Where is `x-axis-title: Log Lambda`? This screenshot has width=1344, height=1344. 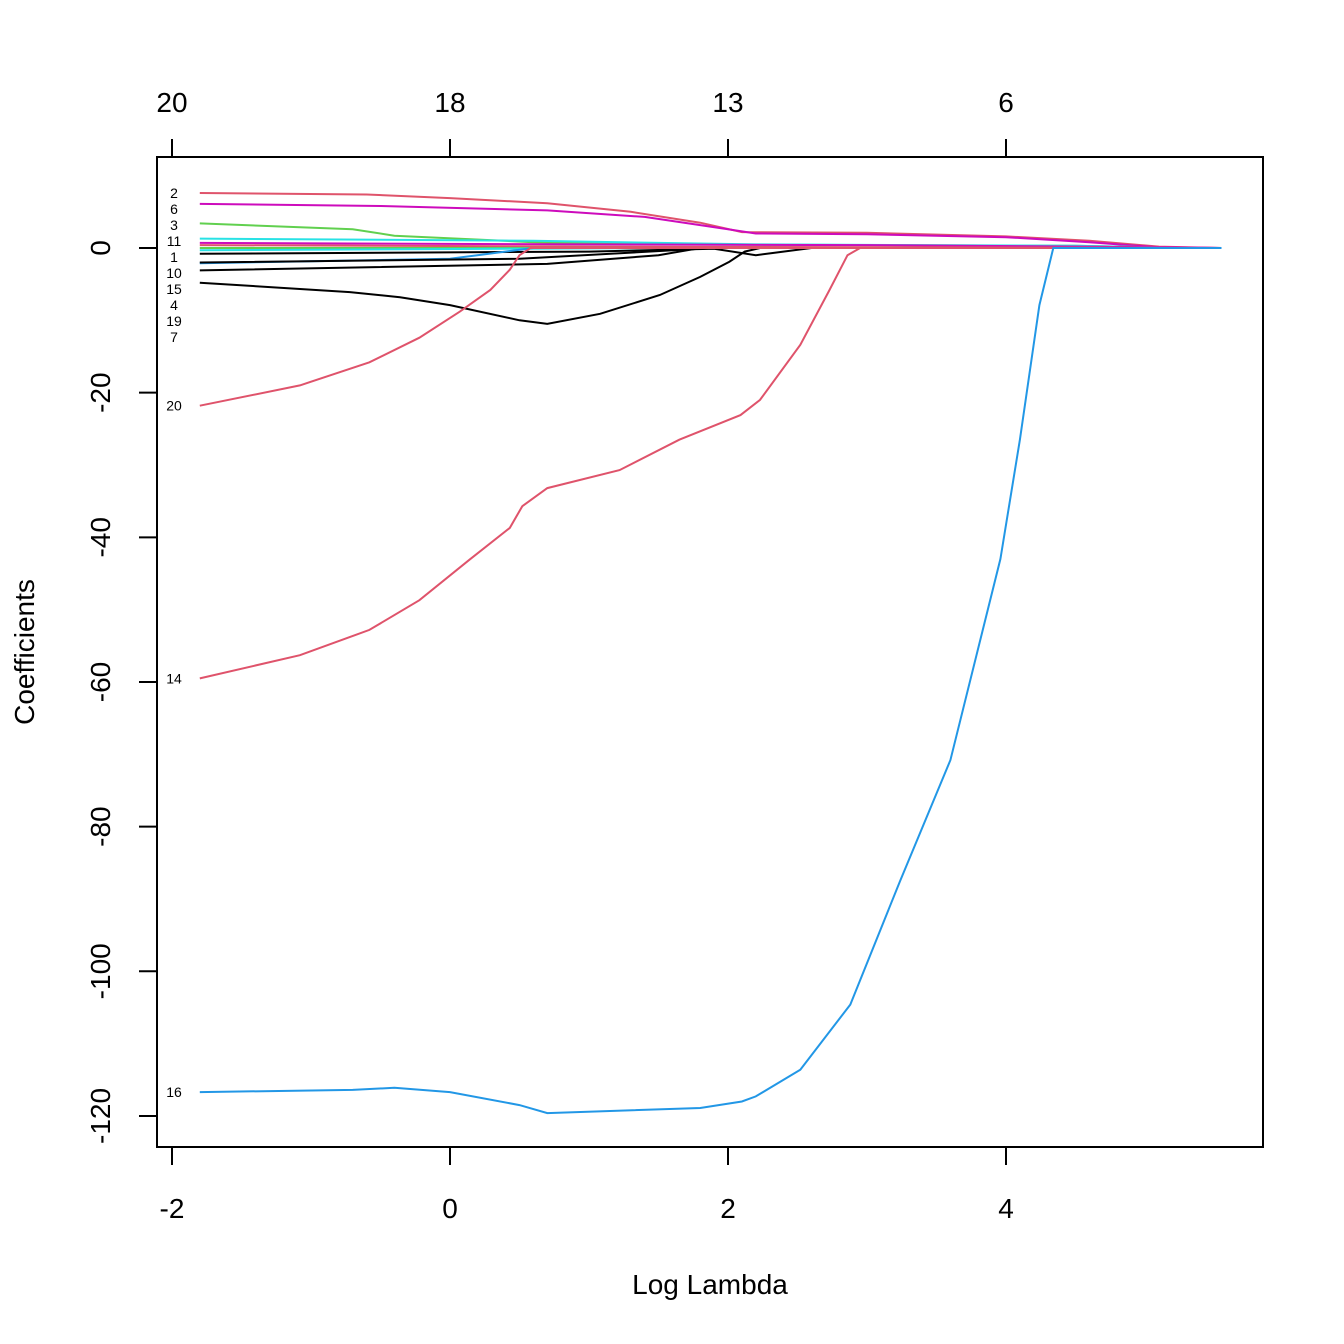
x-axis-title: Log Lambda is located at coordinates (710, 1284).